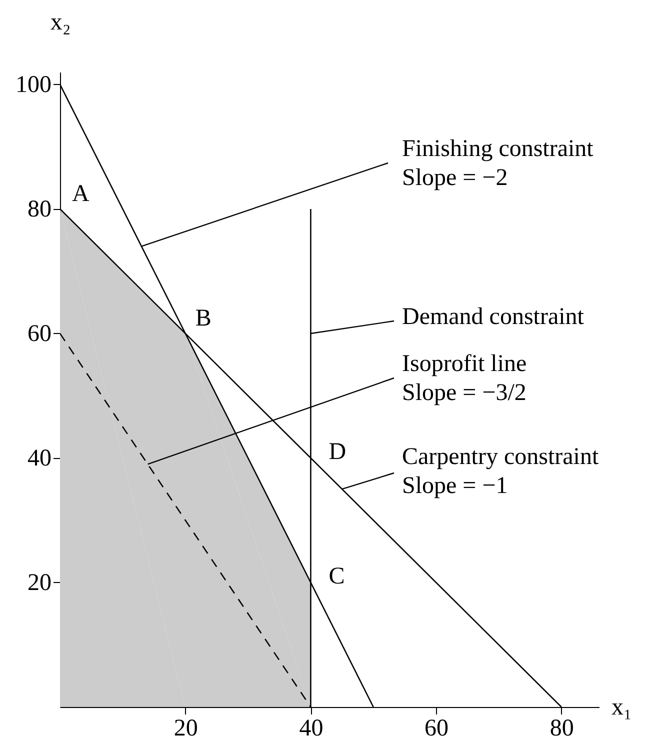 Image resolution: width=667 pixels, height=746 pixels. I want to click on y-axis-title: x₂, so click(60, 23).